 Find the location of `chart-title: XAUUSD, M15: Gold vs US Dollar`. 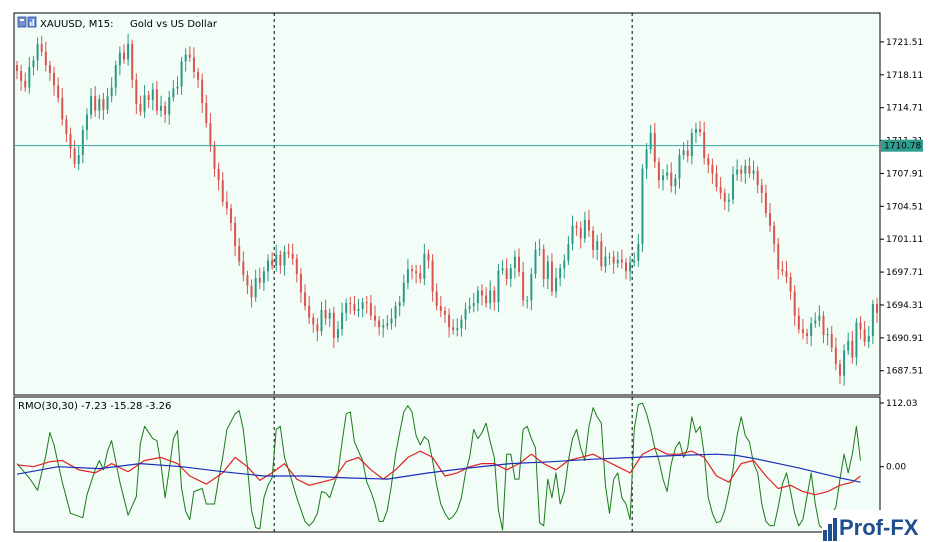

chart-title: XAUUSD, M15: Gold vs US Dollar is located at coordinates (117, 23).